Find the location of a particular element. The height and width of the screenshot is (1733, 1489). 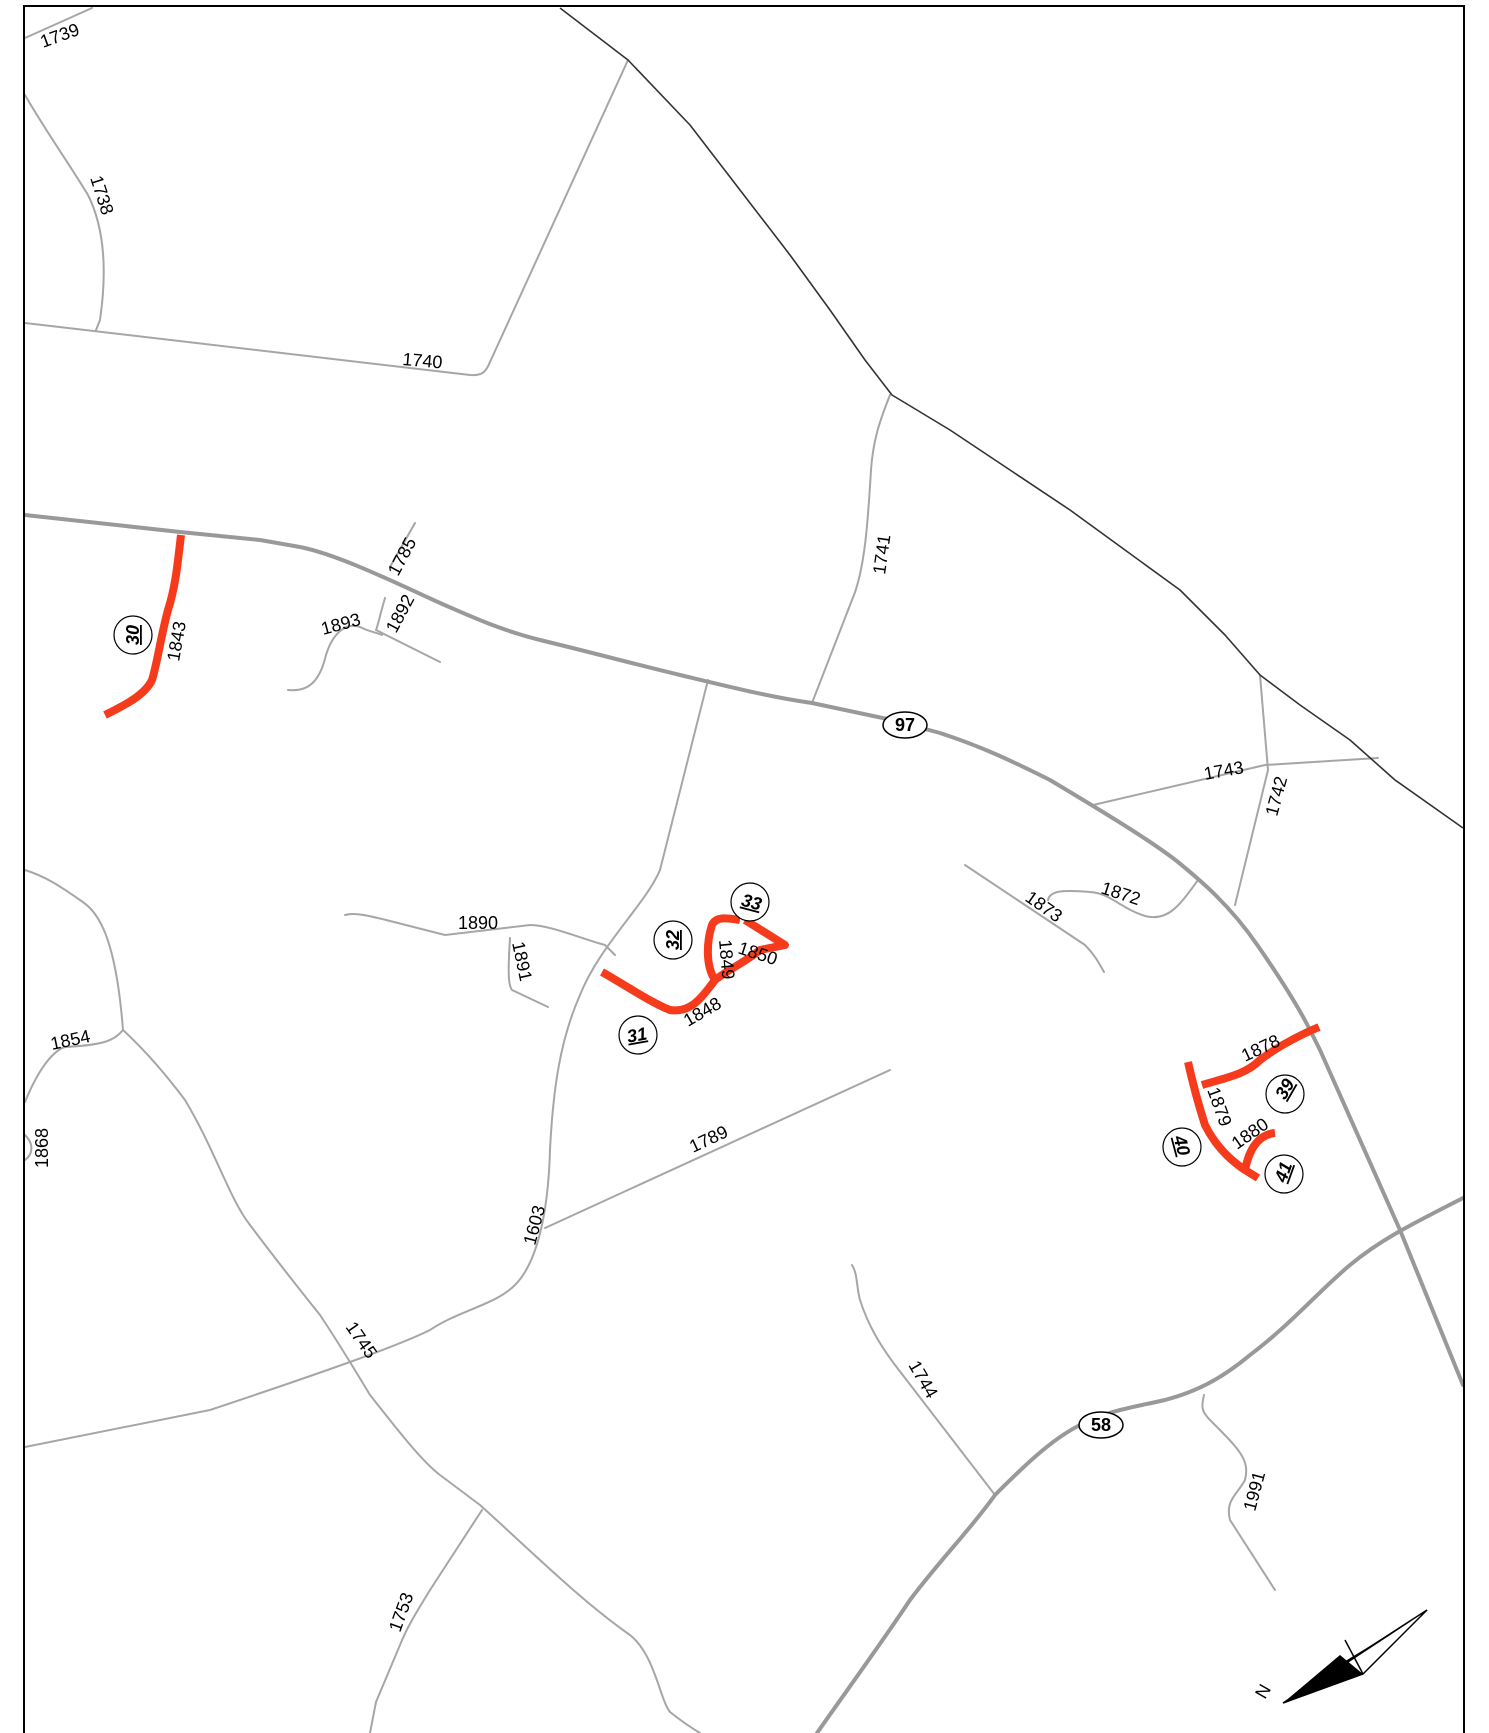

road-label: 1738 is located at coordinates (101, 195).